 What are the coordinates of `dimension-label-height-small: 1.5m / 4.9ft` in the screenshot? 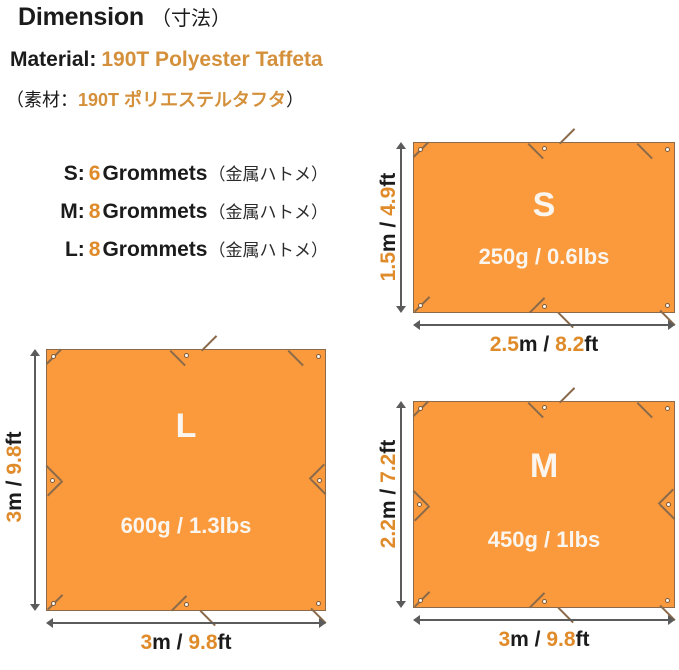 It's located at (389, 227).